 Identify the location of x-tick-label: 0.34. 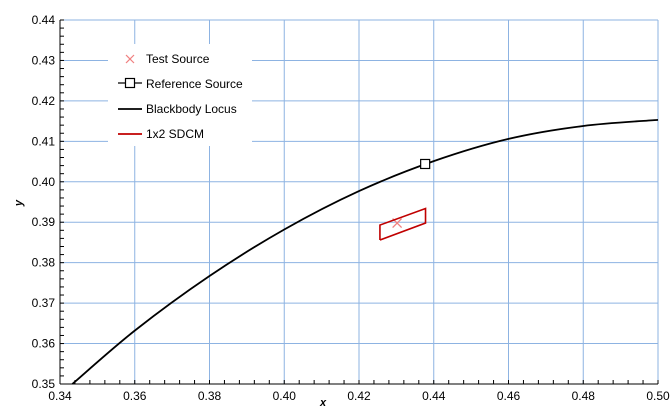
(60, 396).